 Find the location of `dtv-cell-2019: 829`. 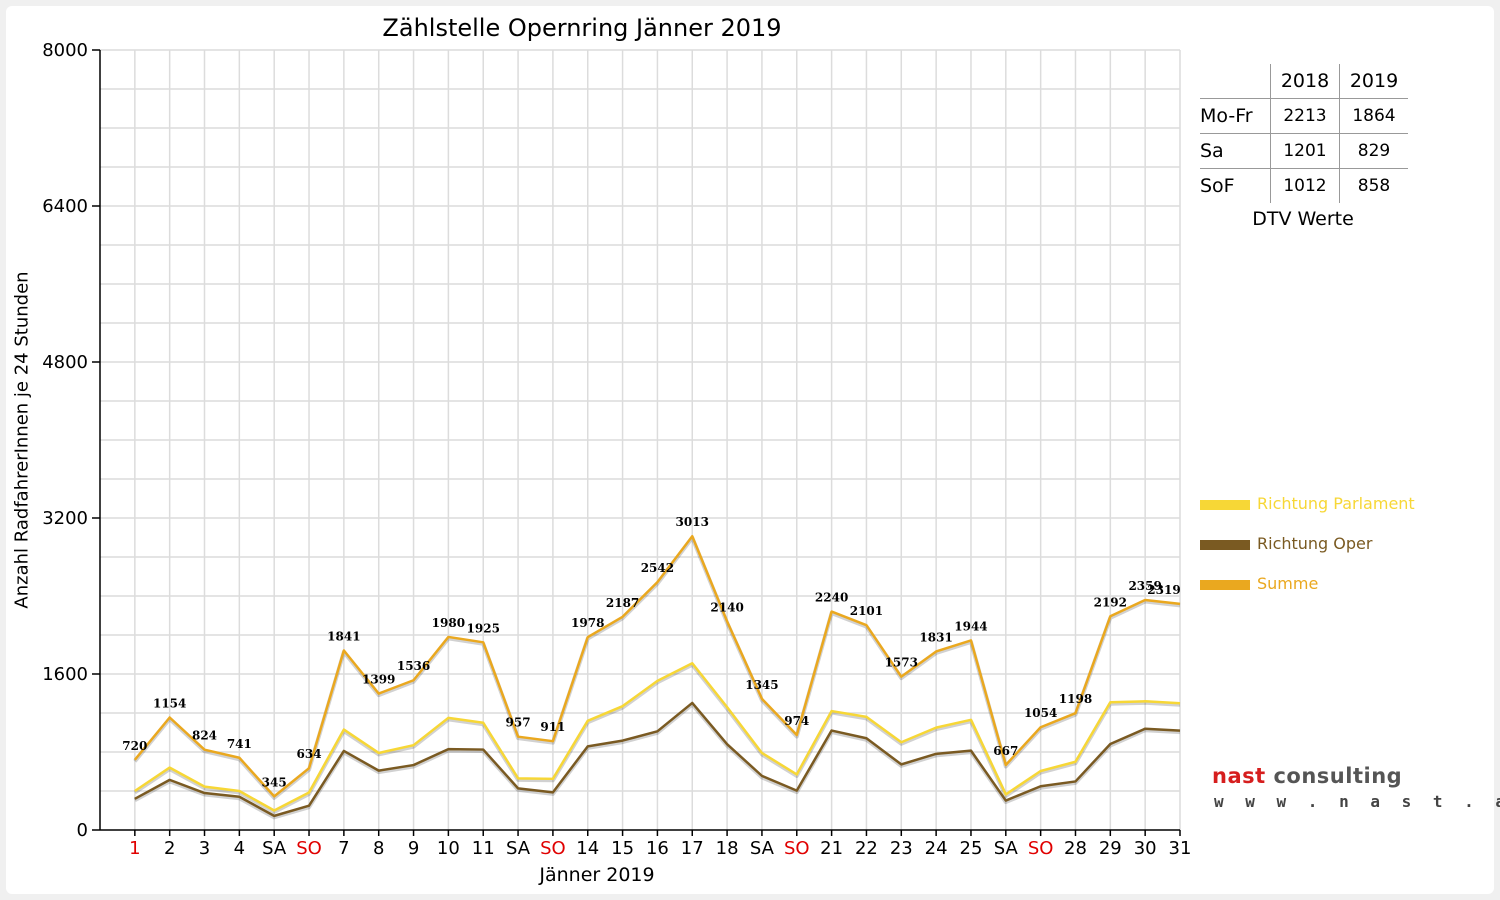

dtv-cell-2019: 829 is located at coordinates (1374, 151).